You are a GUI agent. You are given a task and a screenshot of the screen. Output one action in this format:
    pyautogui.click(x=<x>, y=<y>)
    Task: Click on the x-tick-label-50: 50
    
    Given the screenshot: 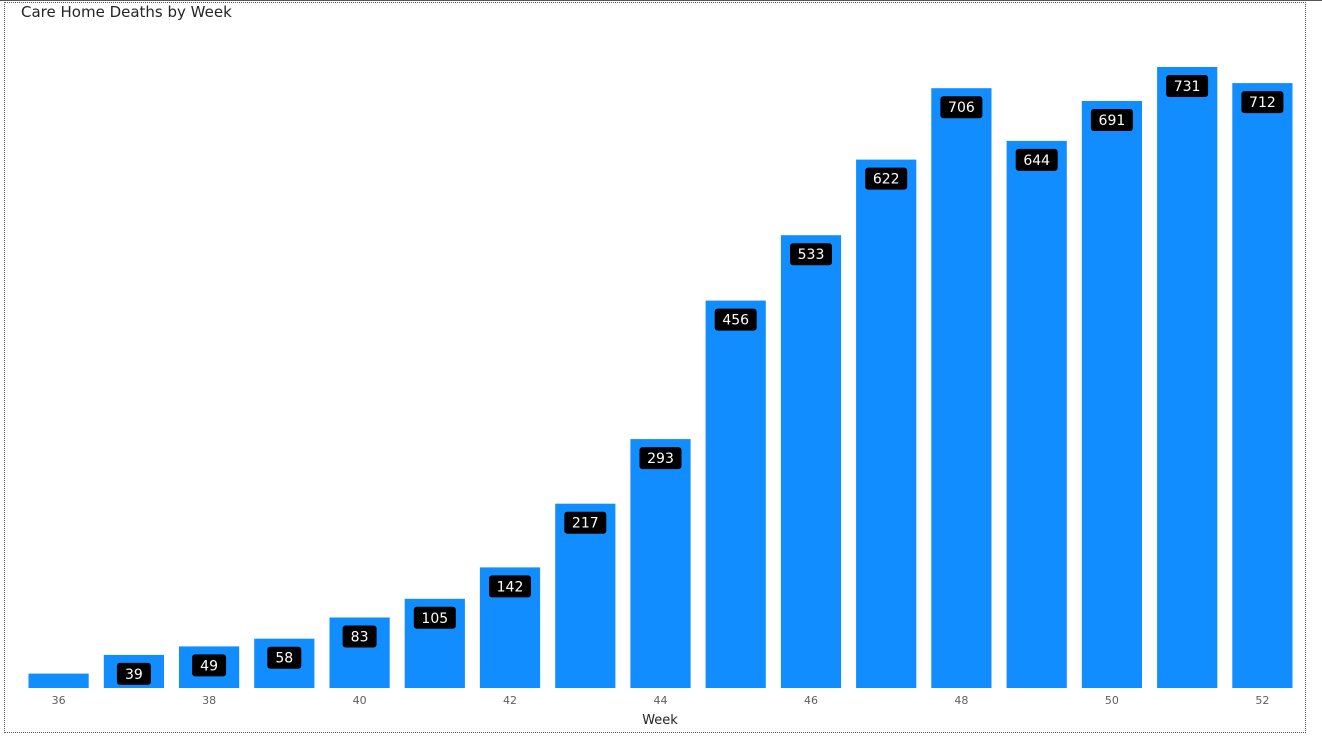 What is the action you would take?
    pyautogui.click(x=1112, y=700)
    